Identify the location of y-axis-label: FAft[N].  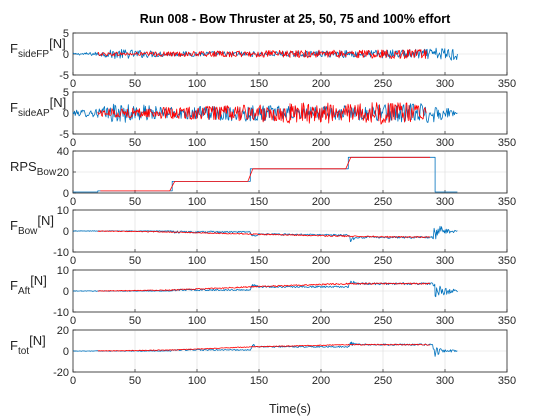
(28, 285).